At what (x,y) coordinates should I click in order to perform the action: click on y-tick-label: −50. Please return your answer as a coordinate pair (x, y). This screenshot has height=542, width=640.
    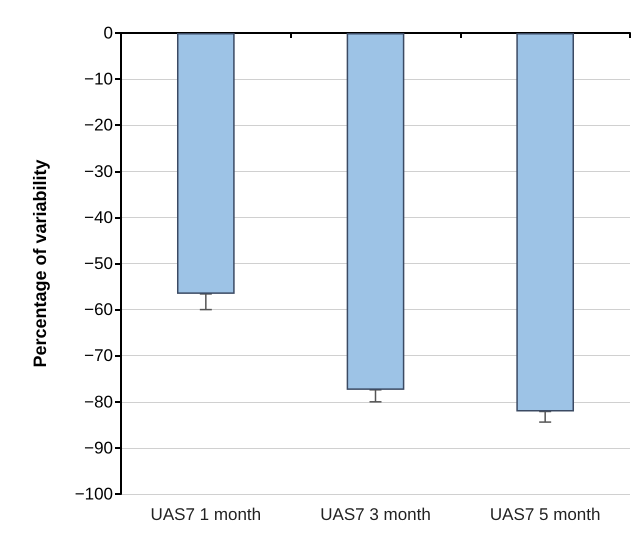
    Looking at the image, I should click on (98, 263).